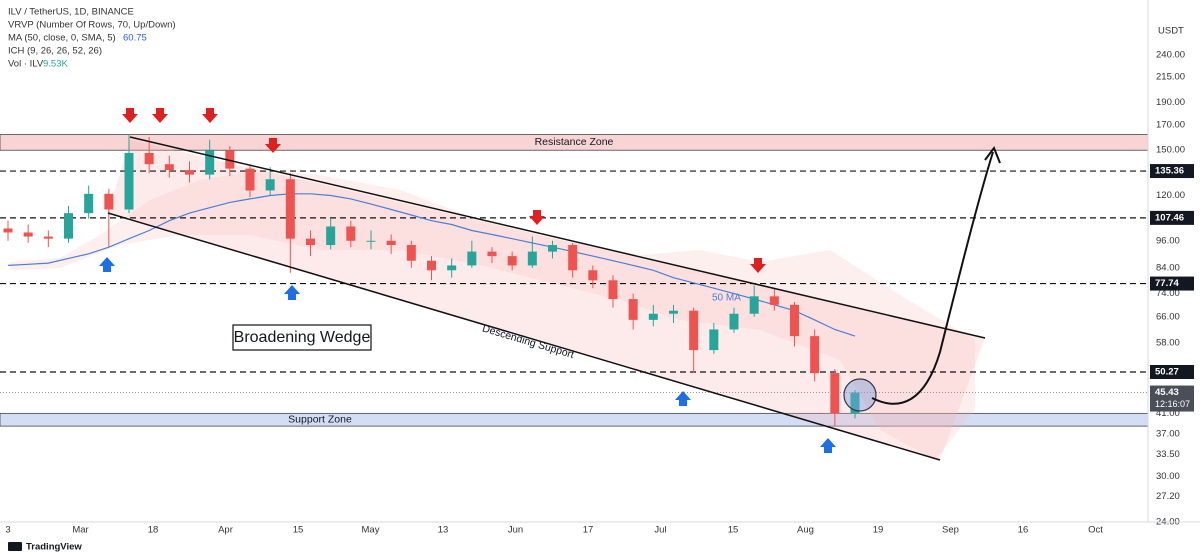  Describe the element at coordinates (54, 547) in the screenshot. I see `footer-brand: TradingView` at that location.